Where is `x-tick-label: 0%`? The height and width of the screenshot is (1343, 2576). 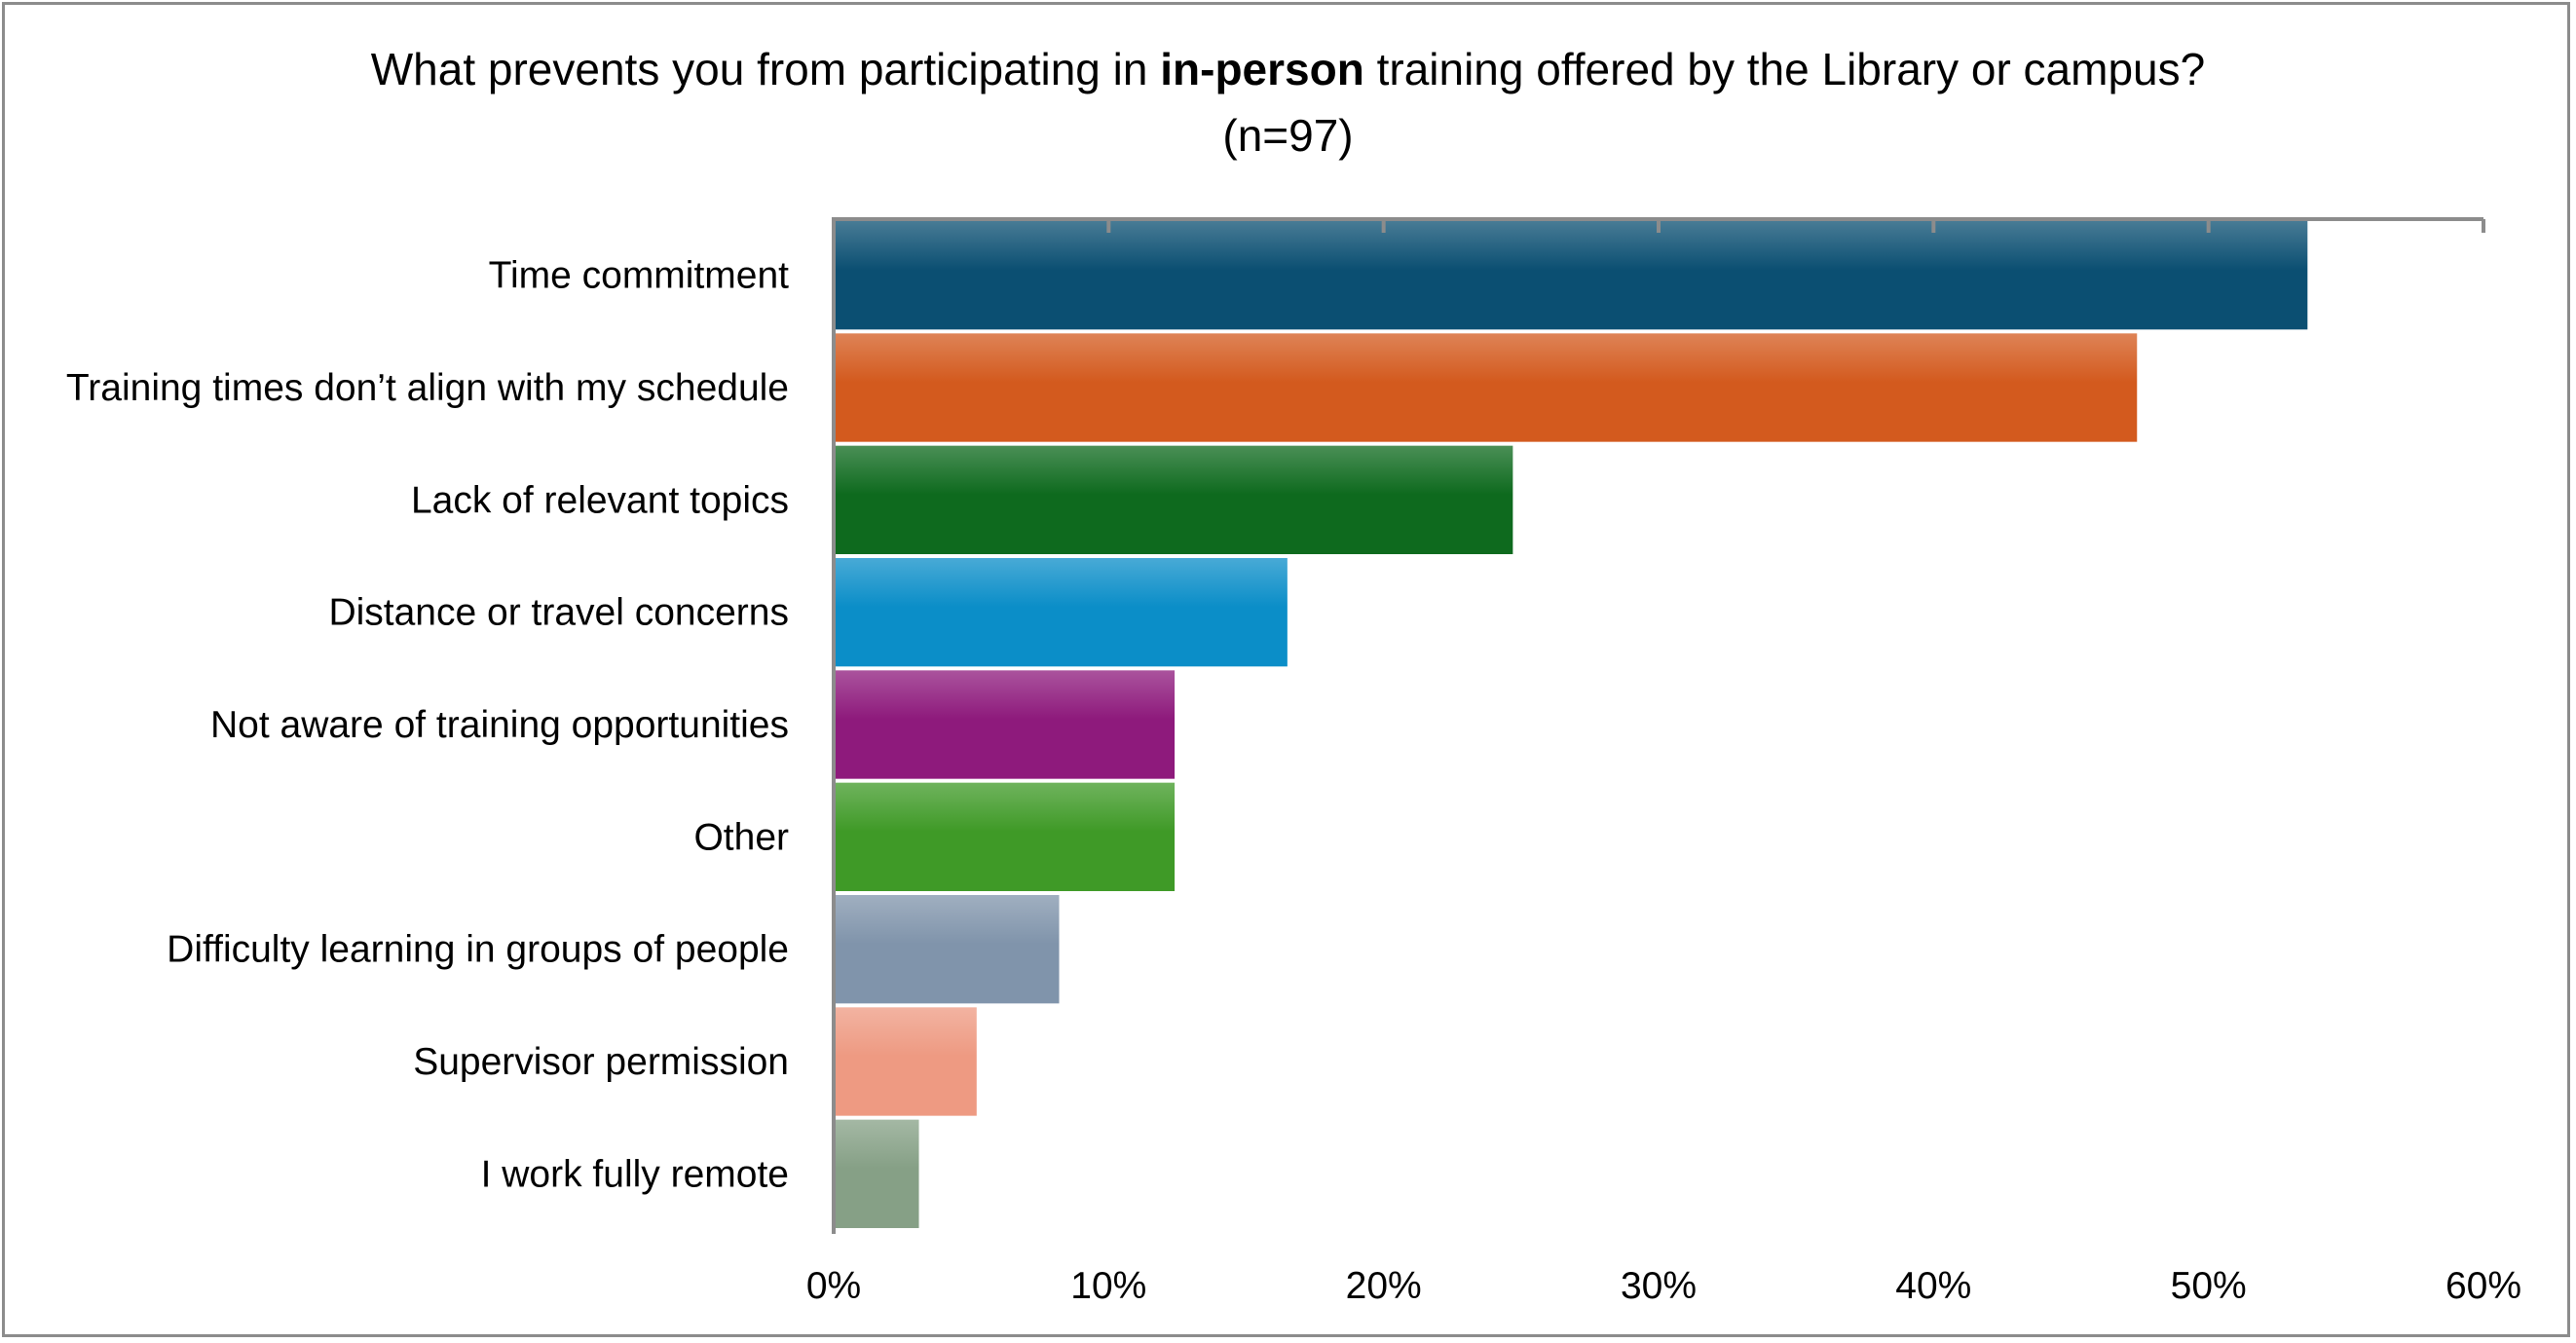 x-tick-label: 0% is located at coordinates (833, 1286).